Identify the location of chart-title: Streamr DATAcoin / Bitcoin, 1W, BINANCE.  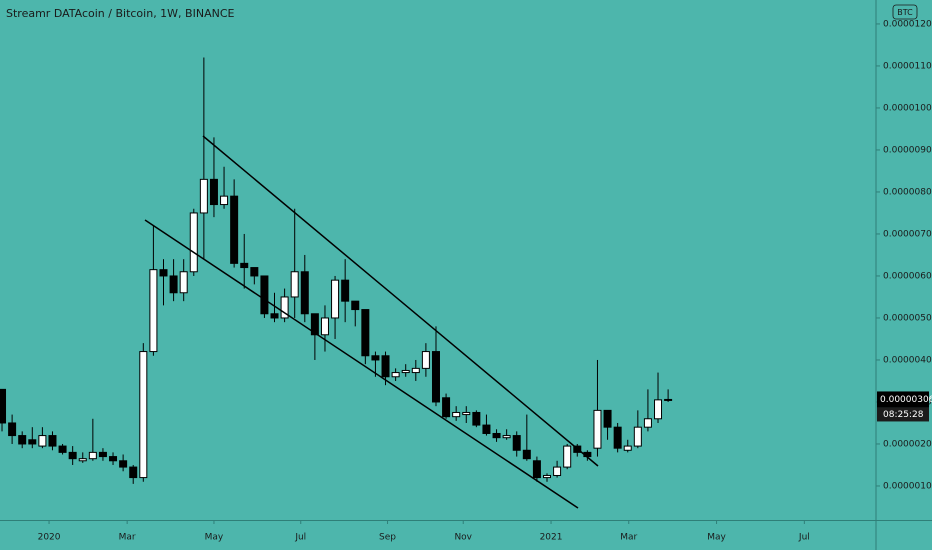
(120, 13).